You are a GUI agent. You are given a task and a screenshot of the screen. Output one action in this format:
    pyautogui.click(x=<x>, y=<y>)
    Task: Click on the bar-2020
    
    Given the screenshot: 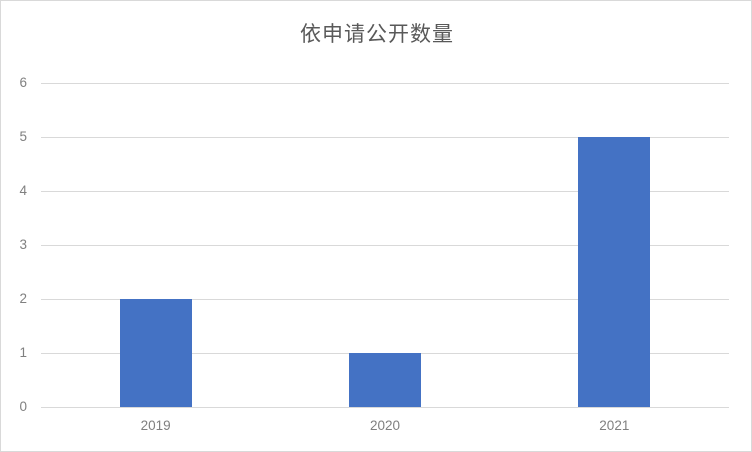 What is the action you would take?
    pyautogui.click(x=385, y=380)
    